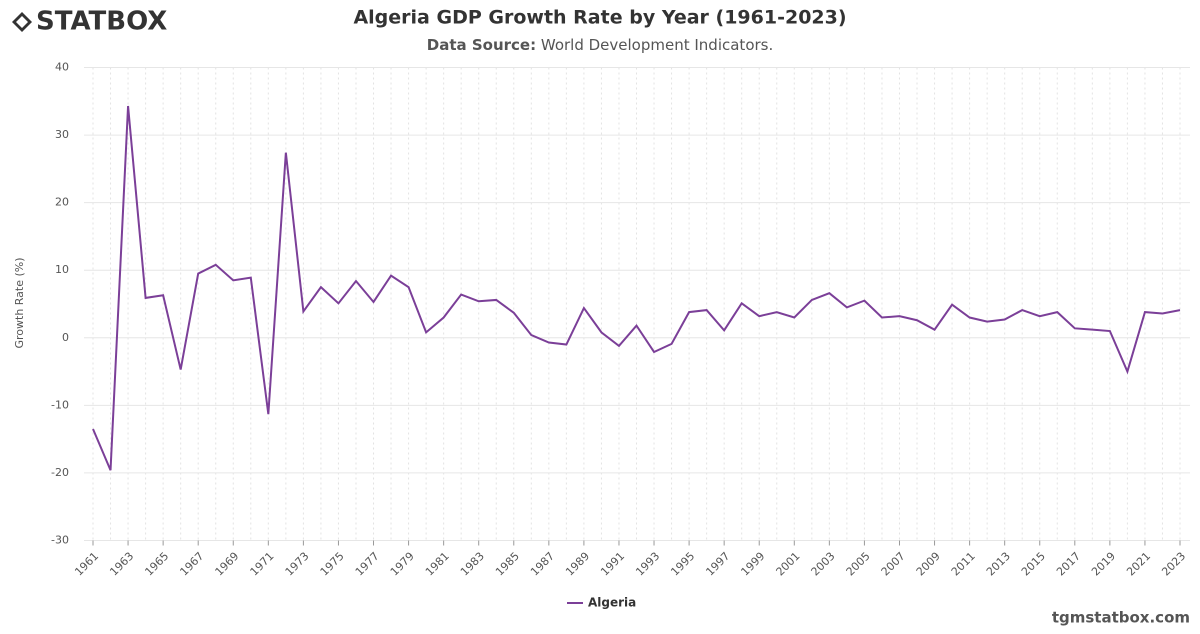  I want to click on x-tick-label: 2011, so click(963, 564).